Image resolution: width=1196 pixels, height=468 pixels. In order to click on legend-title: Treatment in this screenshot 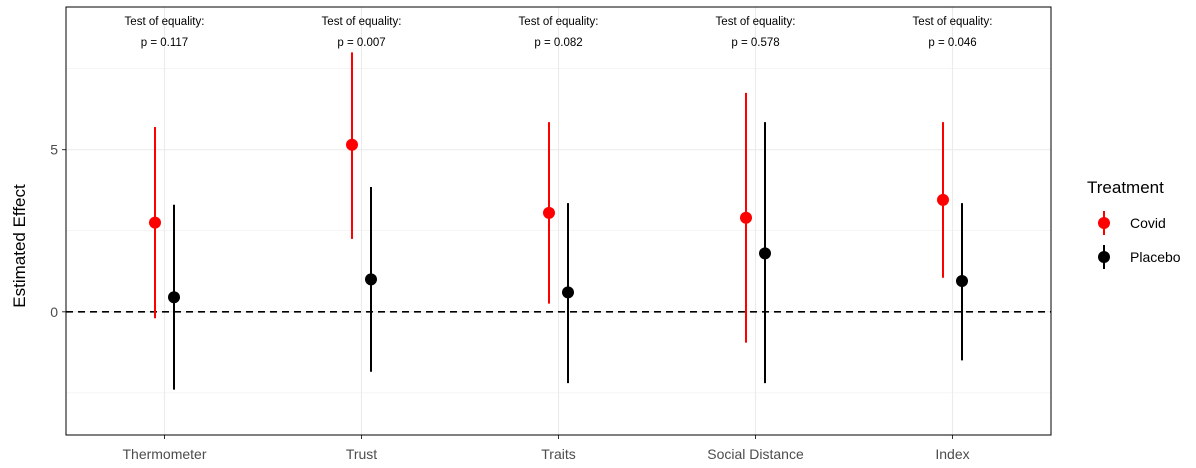, I will do `click(1125, 187)`.